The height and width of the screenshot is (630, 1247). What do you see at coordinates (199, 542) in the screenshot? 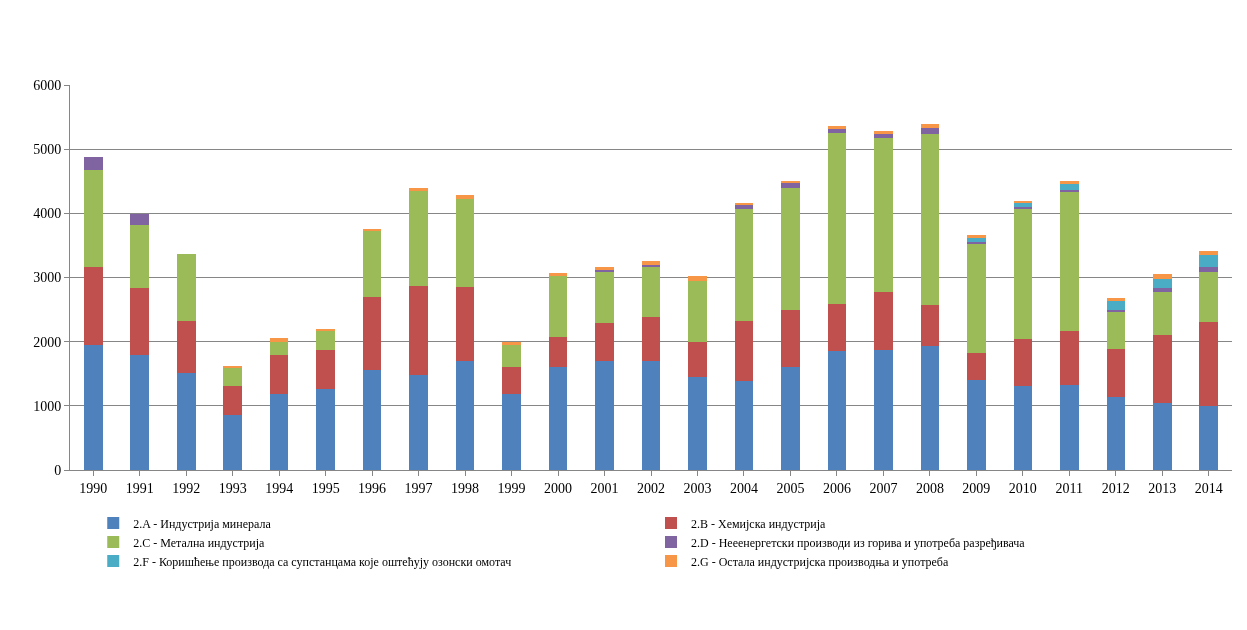
I see `legend-label: 2.C - Метална индустрија` at bounding box center [199, 542].